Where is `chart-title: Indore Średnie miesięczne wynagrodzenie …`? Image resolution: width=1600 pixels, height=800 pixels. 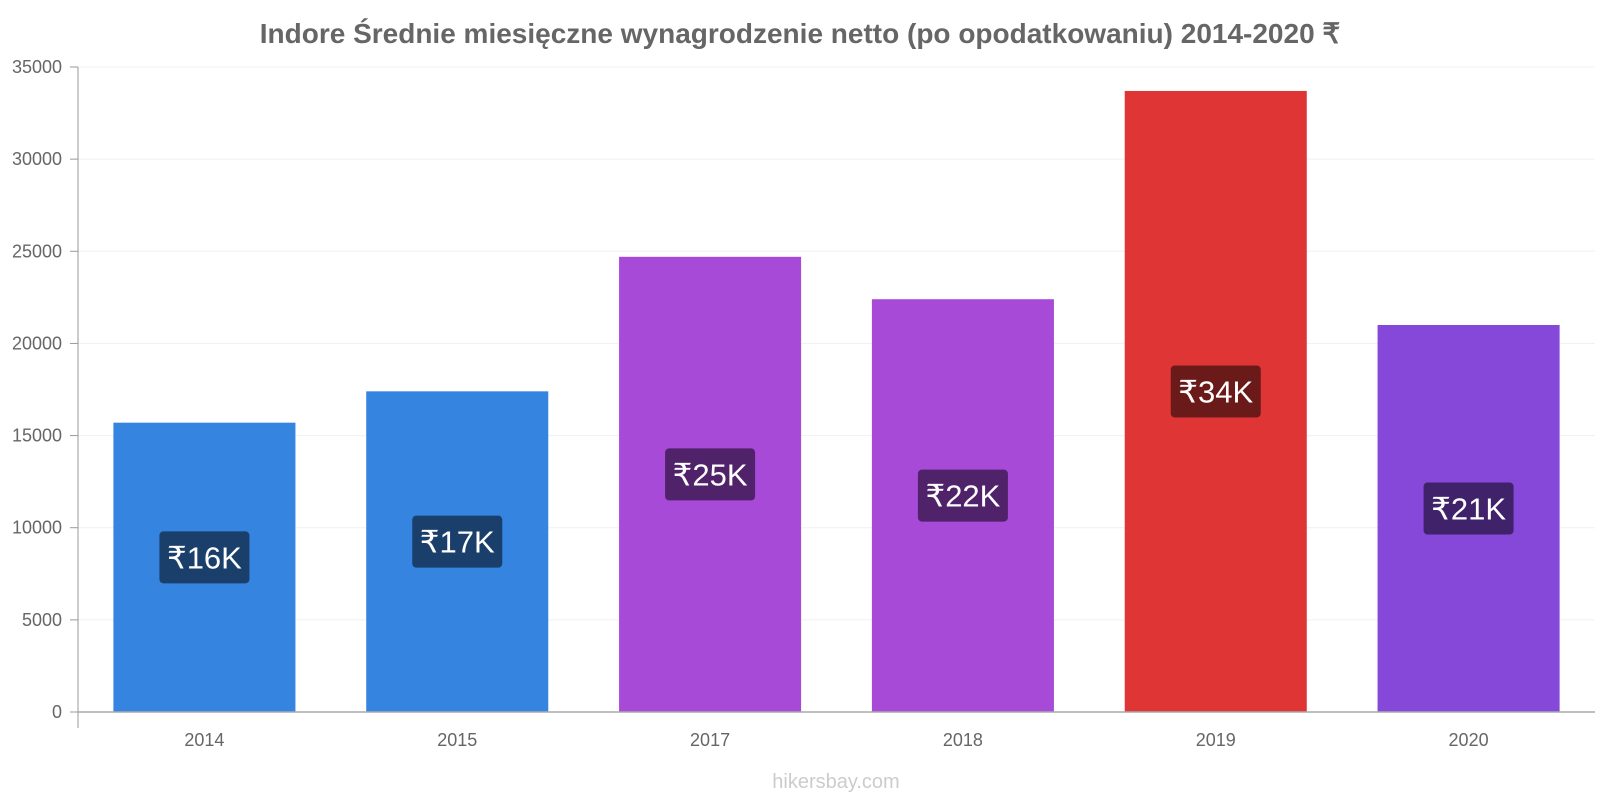 chart-title: Indore Średnie miesięczne wynagrodzenie … is located at coordinates (800, 33).